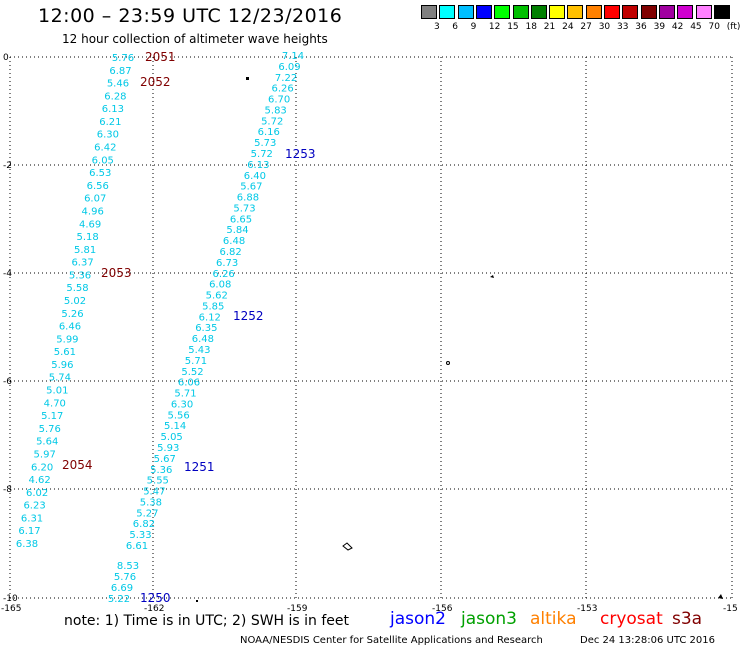 This screenshot has width=740, height=650. Describe the element at coordinates (7, 166) in the screenshot. I see `y-tick-label: -2` at that location.